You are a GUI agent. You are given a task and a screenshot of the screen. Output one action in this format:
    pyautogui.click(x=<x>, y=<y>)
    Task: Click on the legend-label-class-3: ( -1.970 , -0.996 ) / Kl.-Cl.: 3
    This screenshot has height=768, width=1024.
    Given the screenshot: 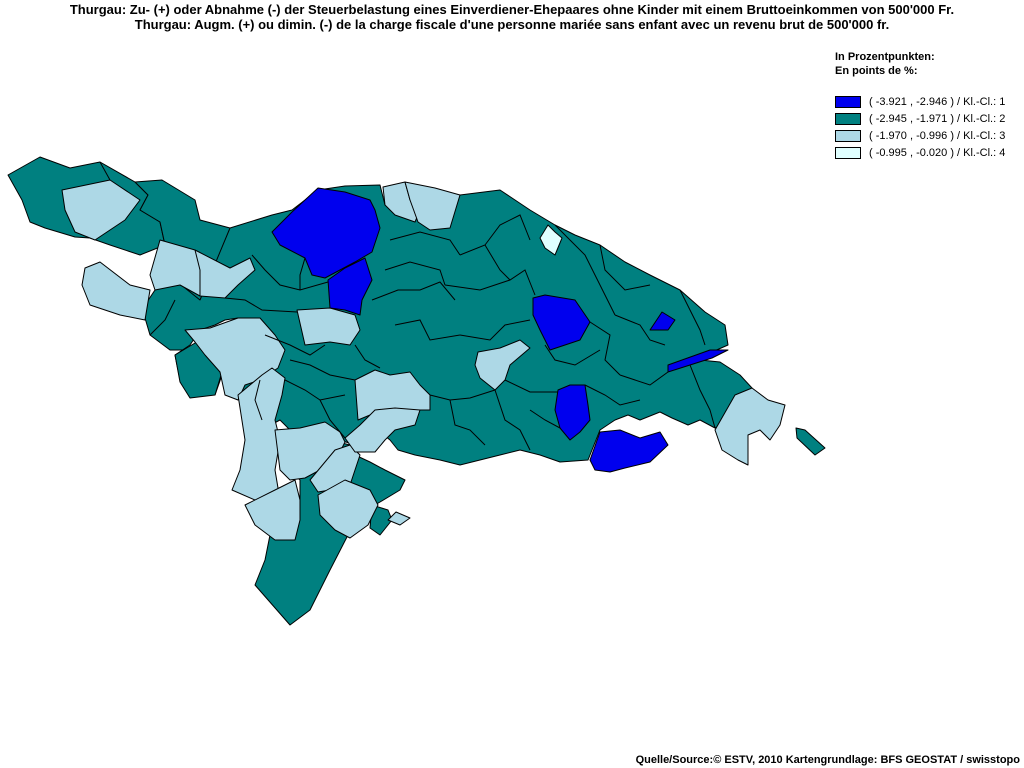 What is the action you would take?
    pyautogui.click(x=937, y=135)
    